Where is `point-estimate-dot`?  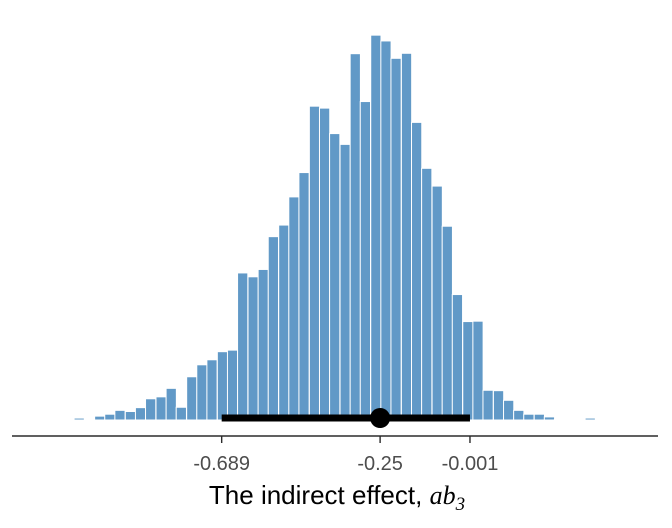
point-estimate-dot is located at coordinates (380, 418).